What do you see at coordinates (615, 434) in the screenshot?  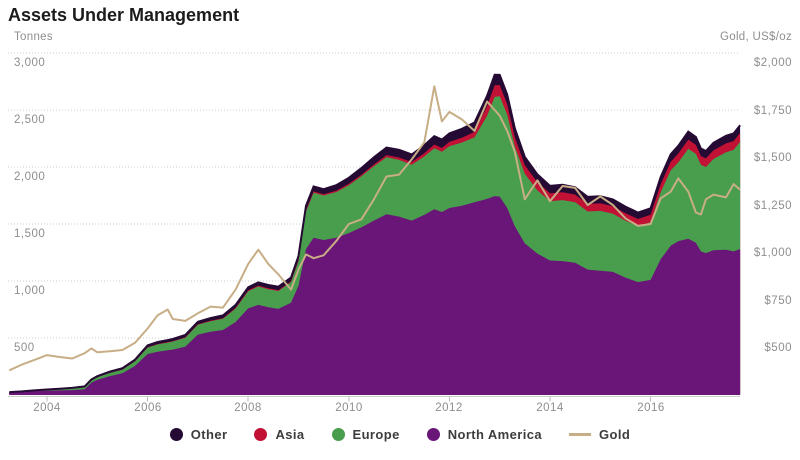 I see `legend-label: Gold` at bounding box center [615, 434].